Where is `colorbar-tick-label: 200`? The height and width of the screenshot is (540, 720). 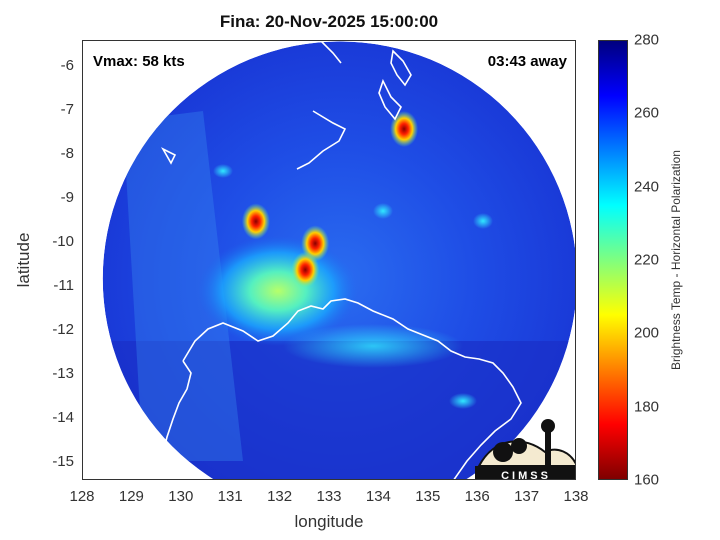 colorbar-tick-label: 200 is located at coordinates (647, 333).